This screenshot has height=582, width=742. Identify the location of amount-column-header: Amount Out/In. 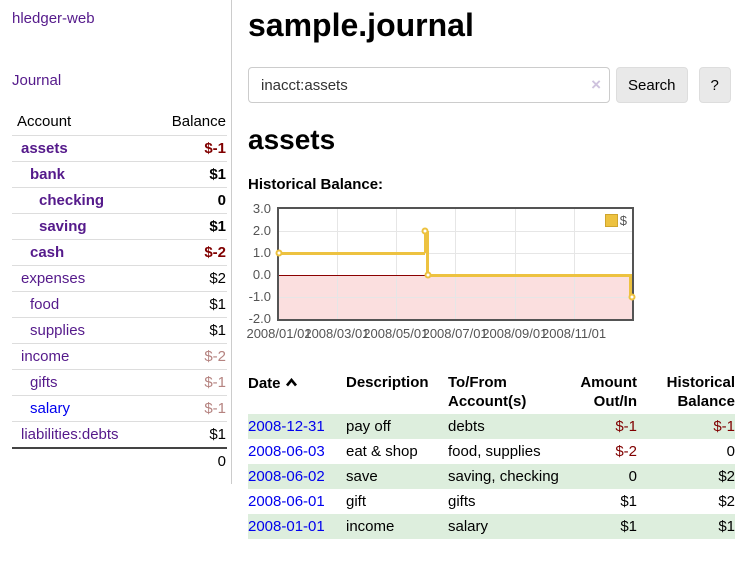
(608, 392).